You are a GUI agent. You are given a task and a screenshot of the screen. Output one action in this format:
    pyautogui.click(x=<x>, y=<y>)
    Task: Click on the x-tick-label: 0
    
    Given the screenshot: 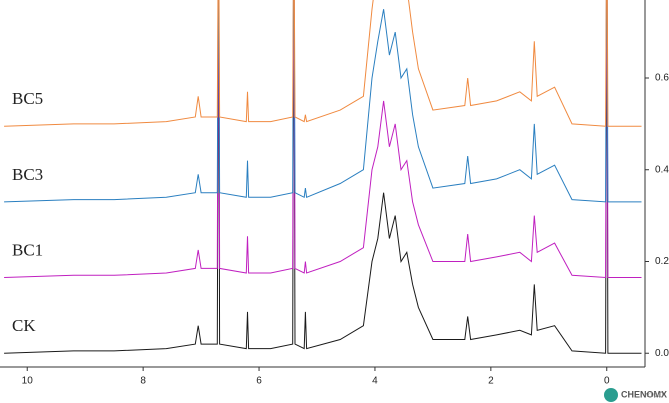 What is the action you would take?
    pyautogui.click(x=607, y=381)
    